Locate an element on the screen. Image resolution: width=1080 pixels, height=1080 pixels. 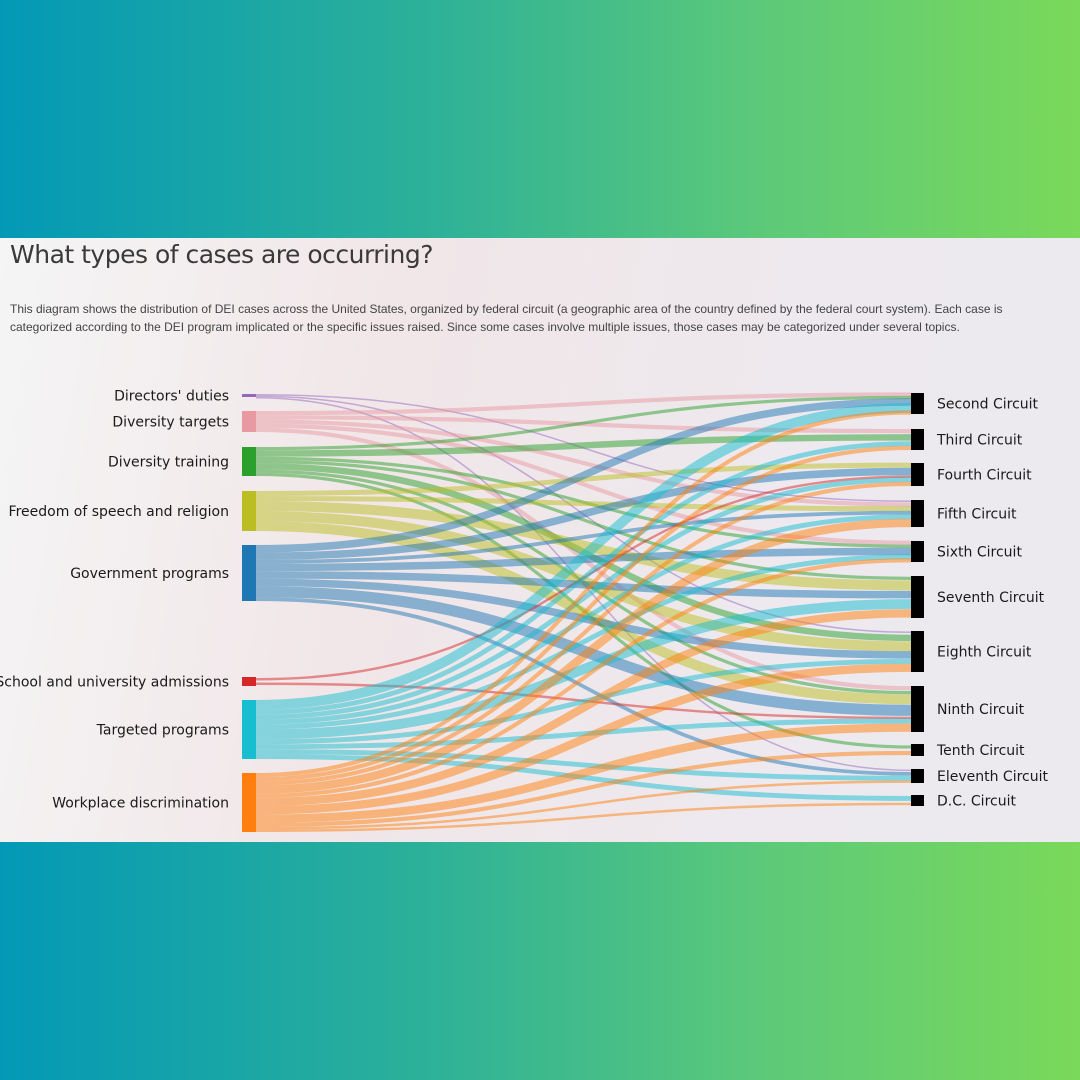
link-targets-c2 is located at coordinates (583, 404).